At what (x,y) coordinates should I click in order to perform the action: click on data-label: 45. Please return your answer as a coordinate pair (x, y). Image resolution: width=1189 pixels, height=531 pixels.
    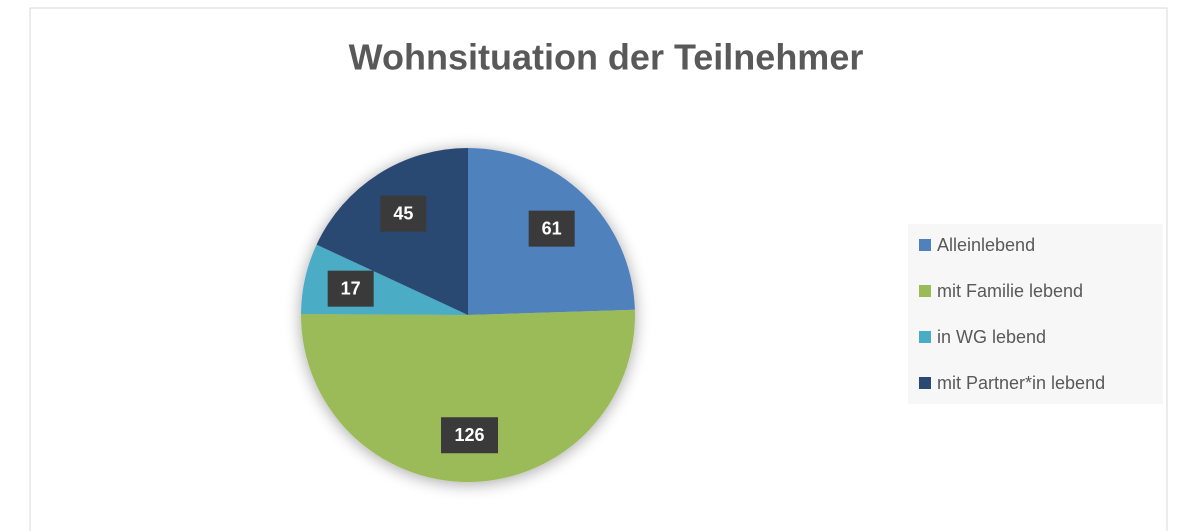
    Looking at the image, I should click on (403, 213).